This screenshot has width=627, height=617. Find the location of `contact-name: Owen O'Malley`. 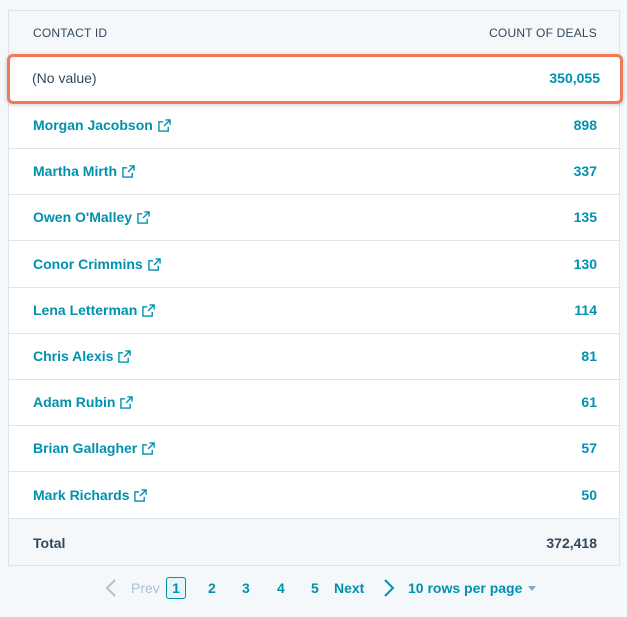

contact-name: Owen O'Malley is located at coordinates (83, 217).